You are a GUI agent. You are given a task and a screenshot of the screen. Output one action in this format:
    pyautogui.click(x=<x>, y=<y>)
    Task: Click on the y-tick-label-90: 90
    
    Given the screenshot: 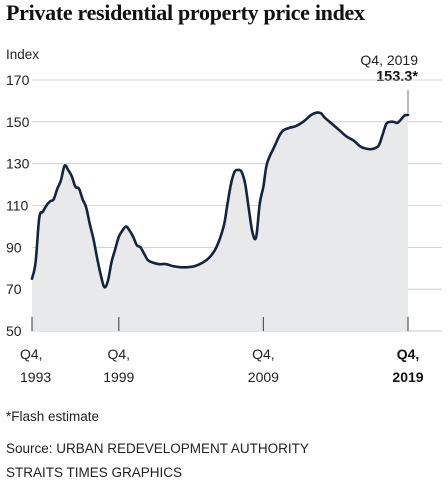 What is the action you would take?
    pyautogui.click(x=14, y=247)
    